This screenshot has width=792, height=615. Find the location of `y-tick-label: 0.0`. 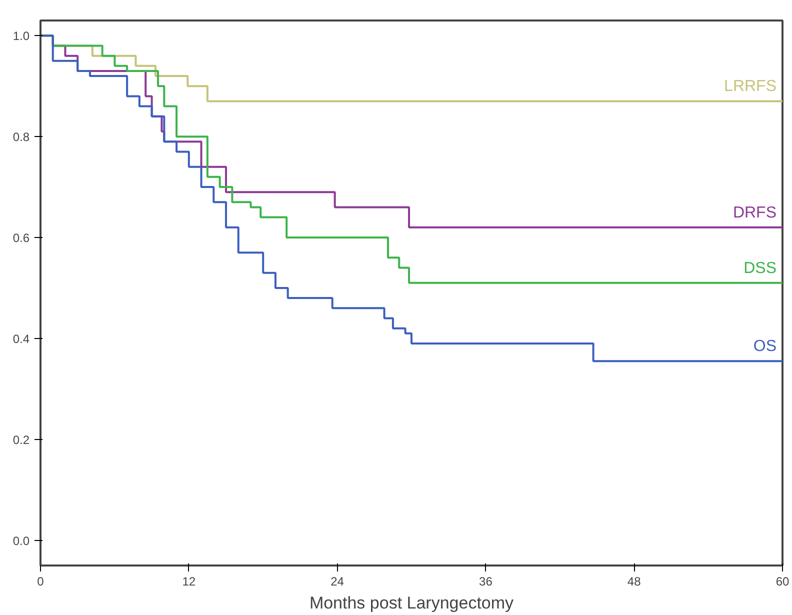

y-tick-label: 0.0 is located at coordinates (21, 541).